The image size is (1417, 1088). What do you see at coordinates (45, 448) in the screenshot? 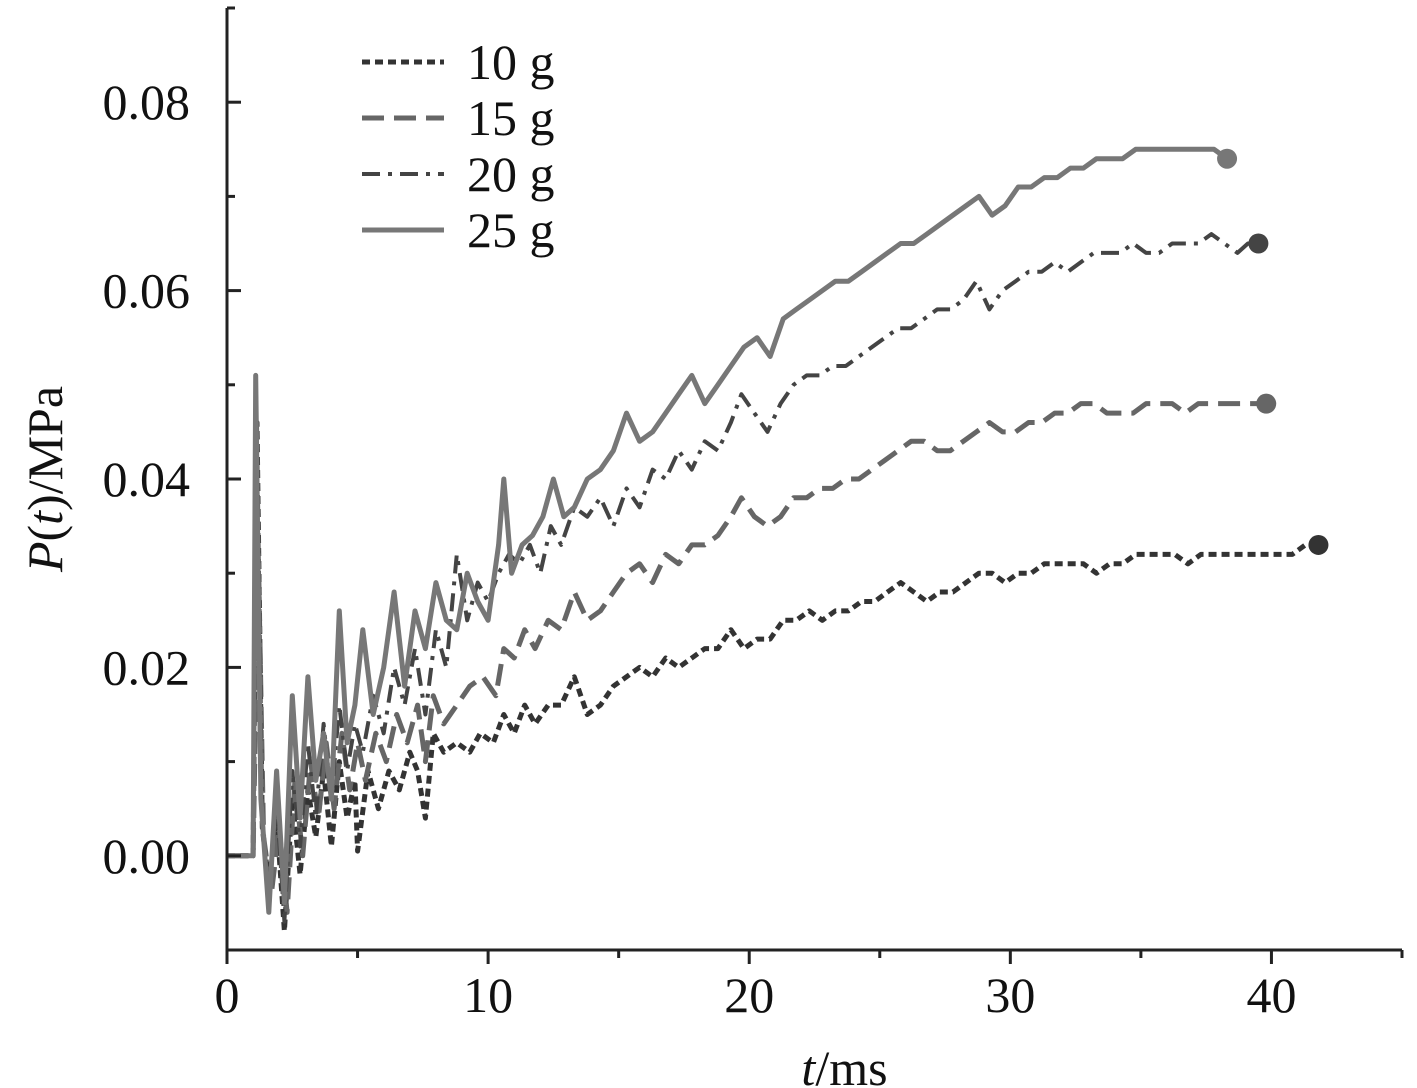
I see `y-axis-title-unit: )/MPa` at bounding box center [45, 448].